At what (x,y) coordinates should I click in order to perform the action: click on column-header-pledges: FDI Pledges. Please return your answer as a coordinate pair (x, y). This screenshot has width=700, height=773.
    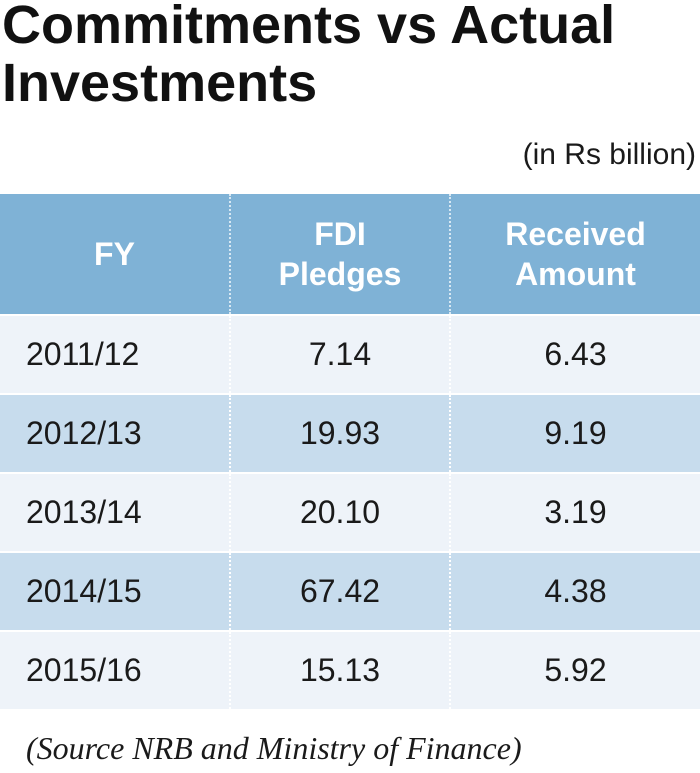
    Looking at the image, I should click on (339, 254).